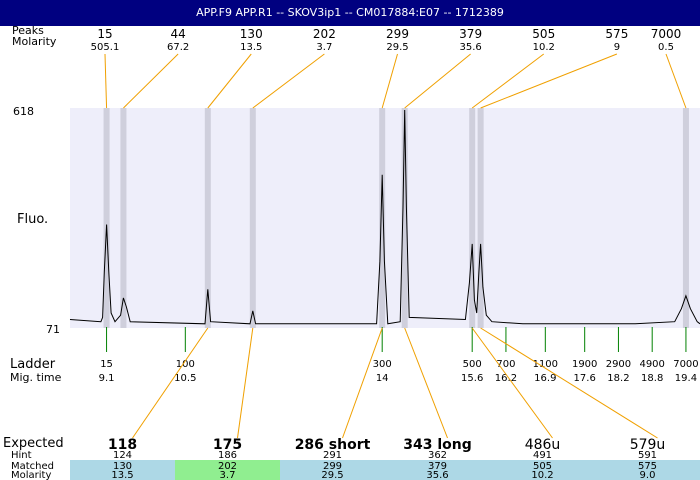 This screenshot has height=480, width=700. What do you see at coordinates (470, 34) in the screenshot?
I see `peak-size-label: 379` at bounding box center [470, 34].